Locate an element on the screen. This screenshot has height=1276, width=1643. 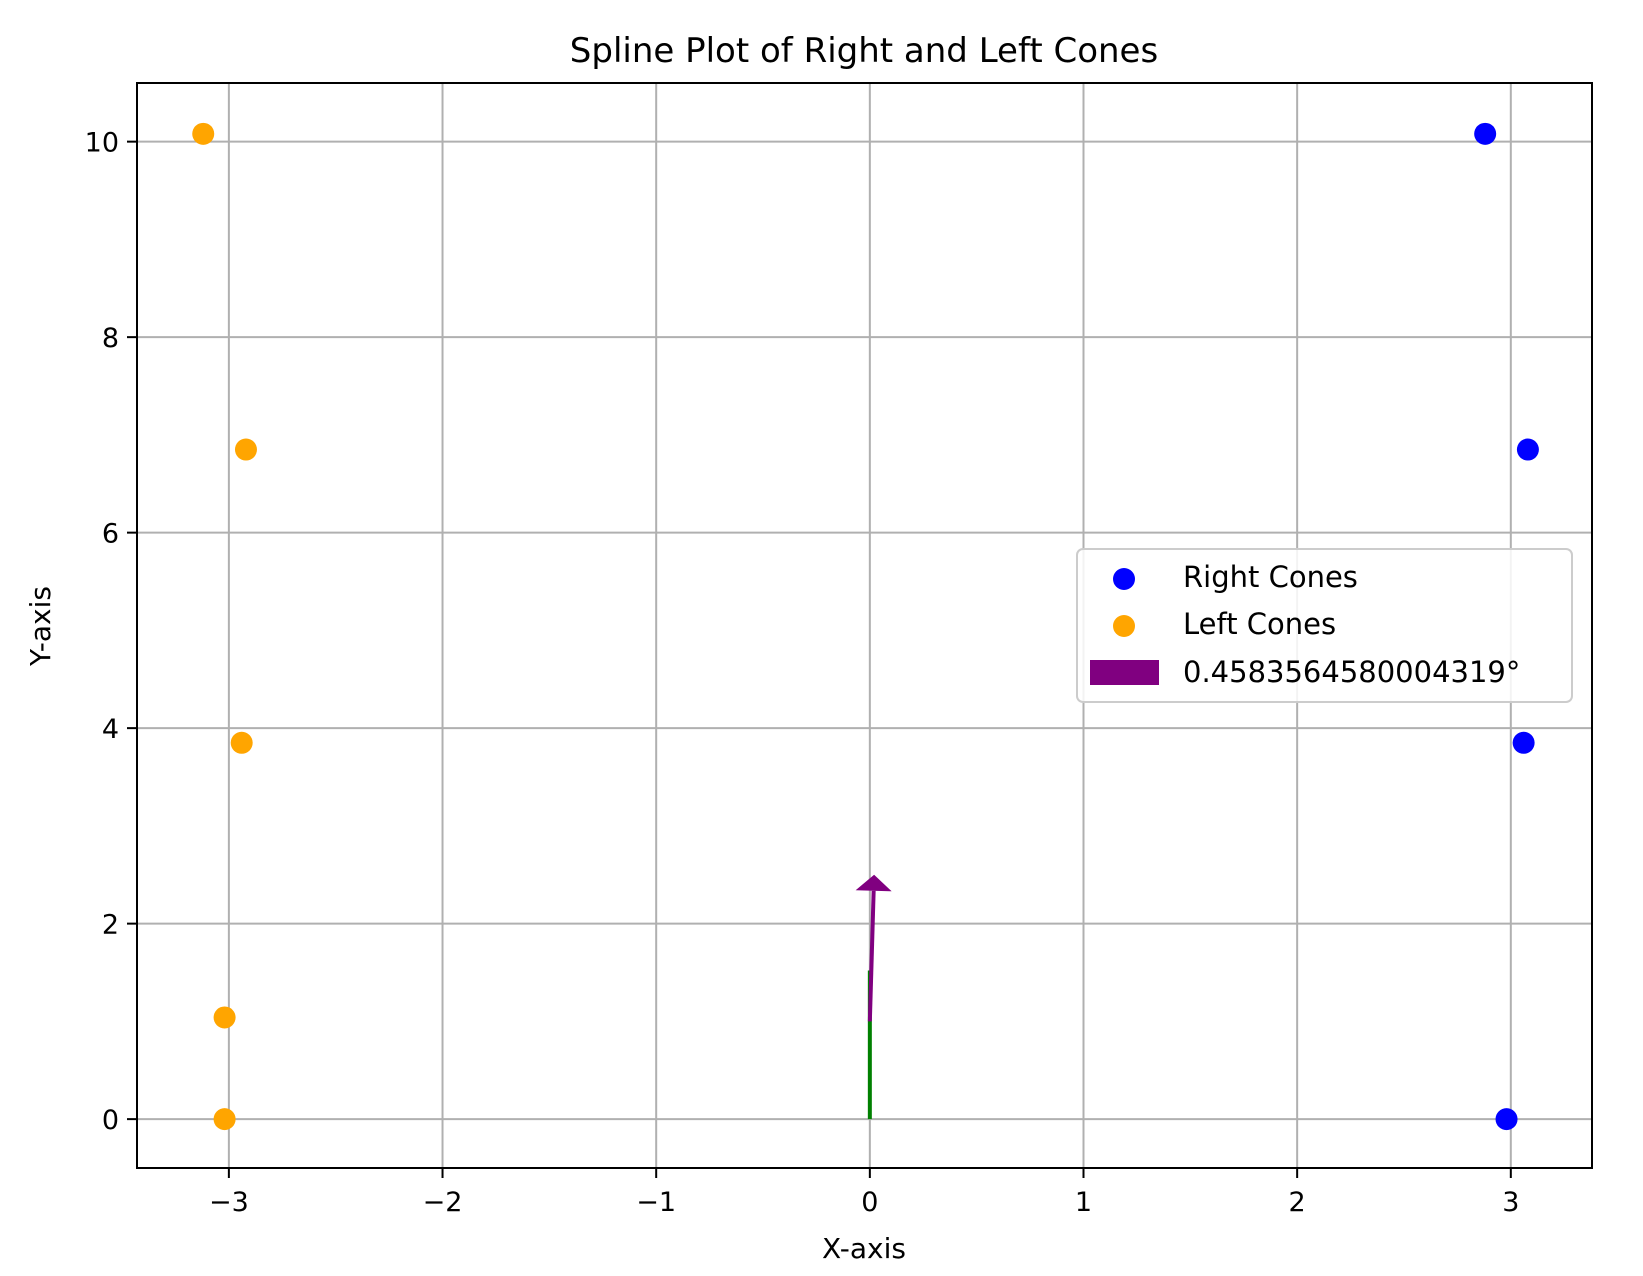
x-tick-label: 0 is located at coordinates (869, 1202).